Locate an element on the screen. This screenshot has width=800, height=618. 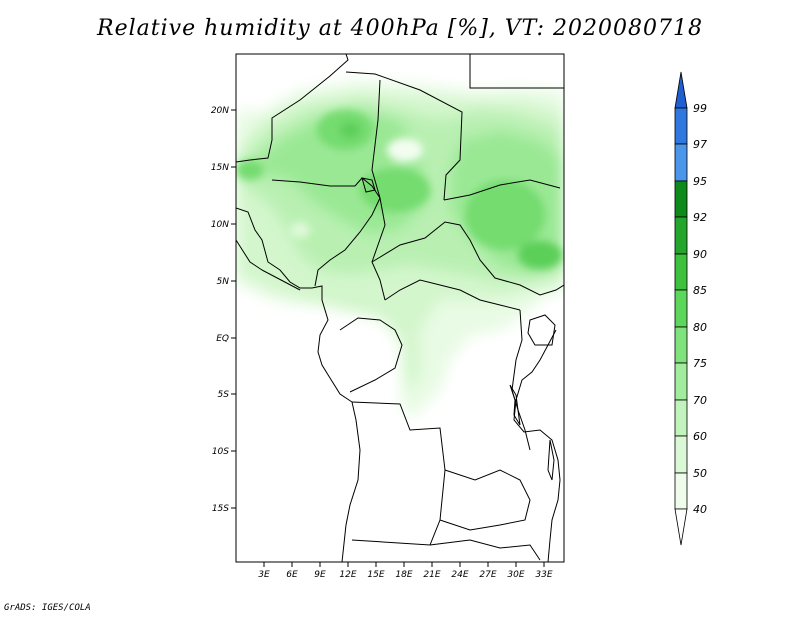
lat-label: 20N is located at coordinates (220, 111).